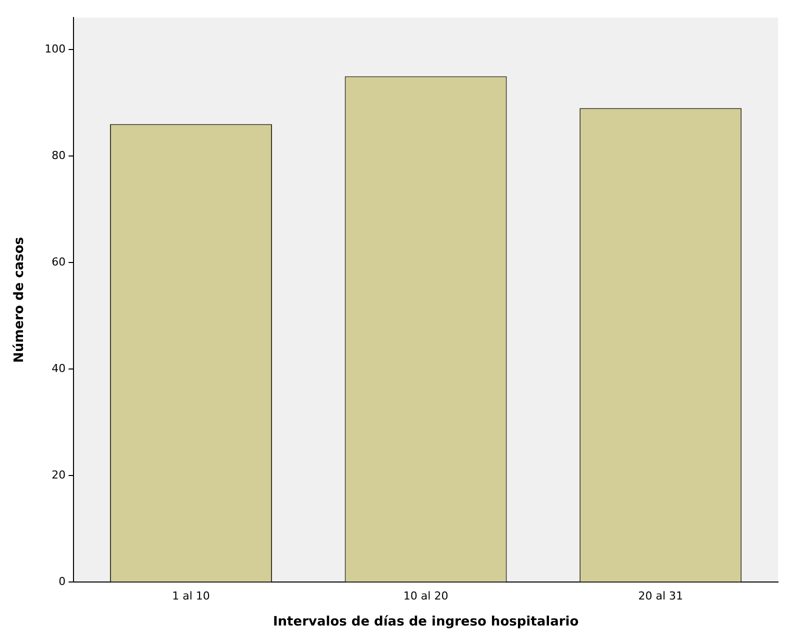  I want to click on y-tick-label: 0, so click(62, 581).